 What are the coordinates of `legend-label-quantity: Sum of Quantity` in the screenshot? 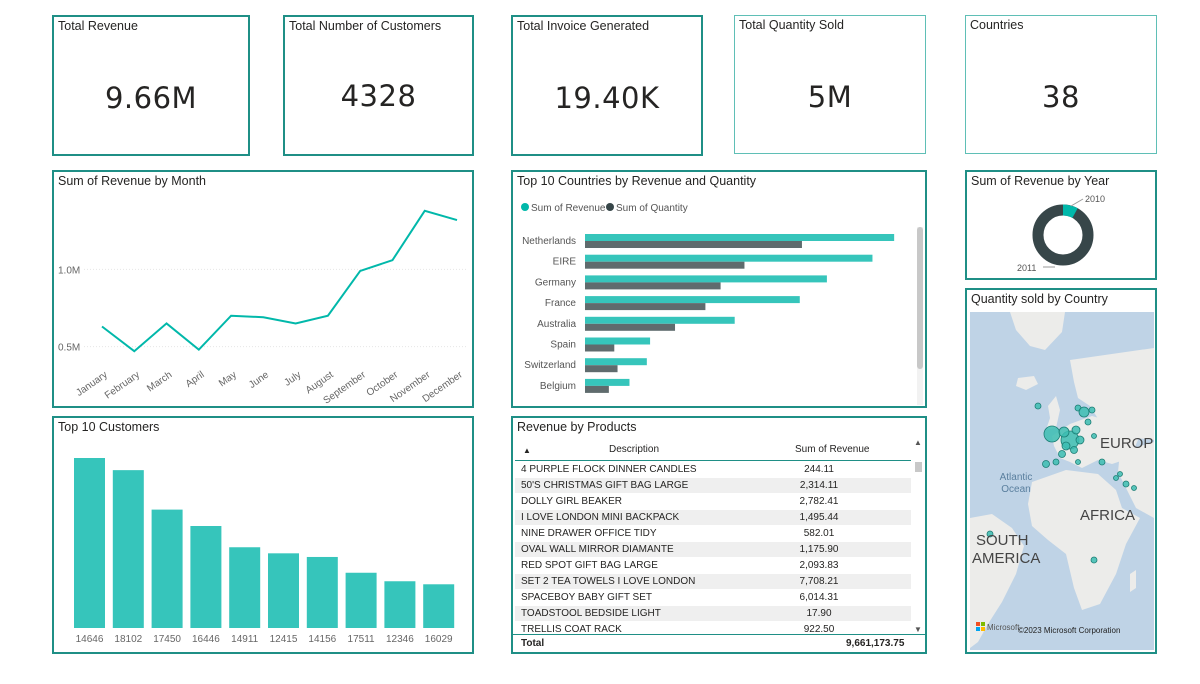 It's located at (652, 208).